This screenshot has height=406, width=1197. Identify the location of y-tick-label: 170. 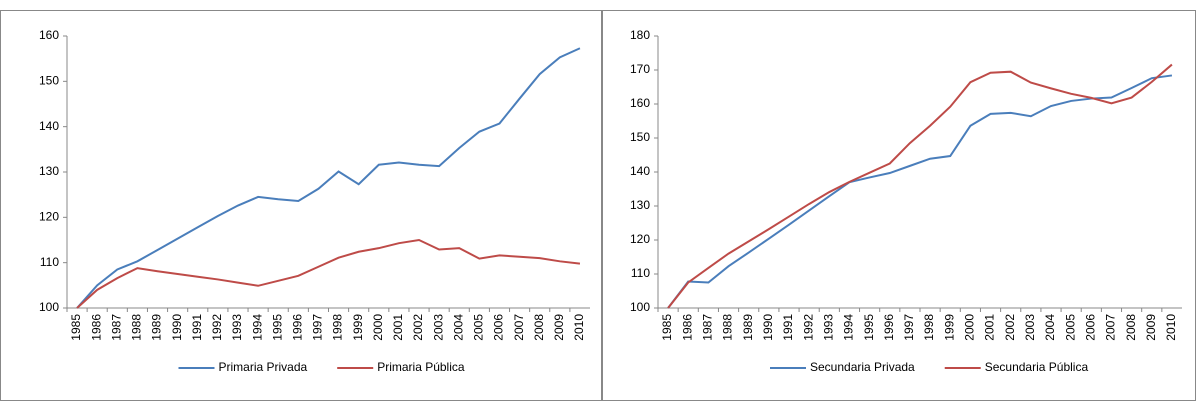
(640, 69).